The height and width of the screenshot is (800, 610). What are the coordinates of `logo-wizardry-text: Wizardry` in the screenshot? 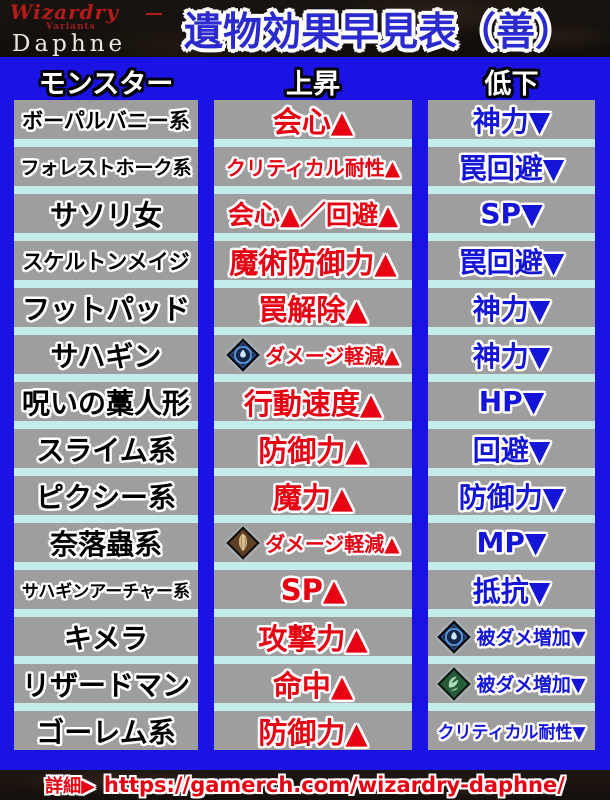 It's located at (86, 12).